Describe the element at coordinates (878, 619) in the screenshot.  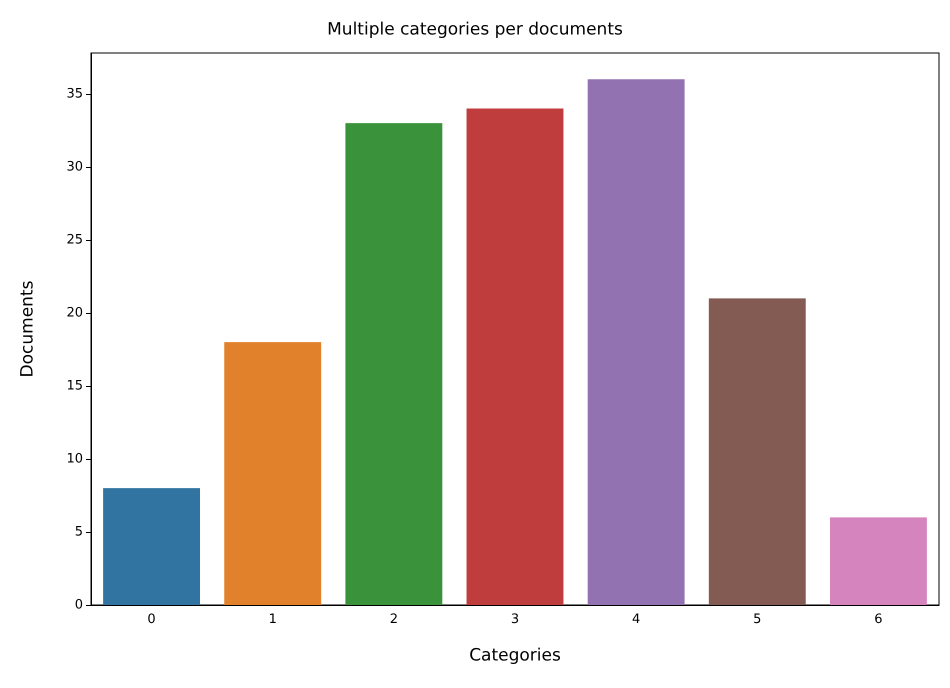
I see `x-tick-label: 6` at that location.